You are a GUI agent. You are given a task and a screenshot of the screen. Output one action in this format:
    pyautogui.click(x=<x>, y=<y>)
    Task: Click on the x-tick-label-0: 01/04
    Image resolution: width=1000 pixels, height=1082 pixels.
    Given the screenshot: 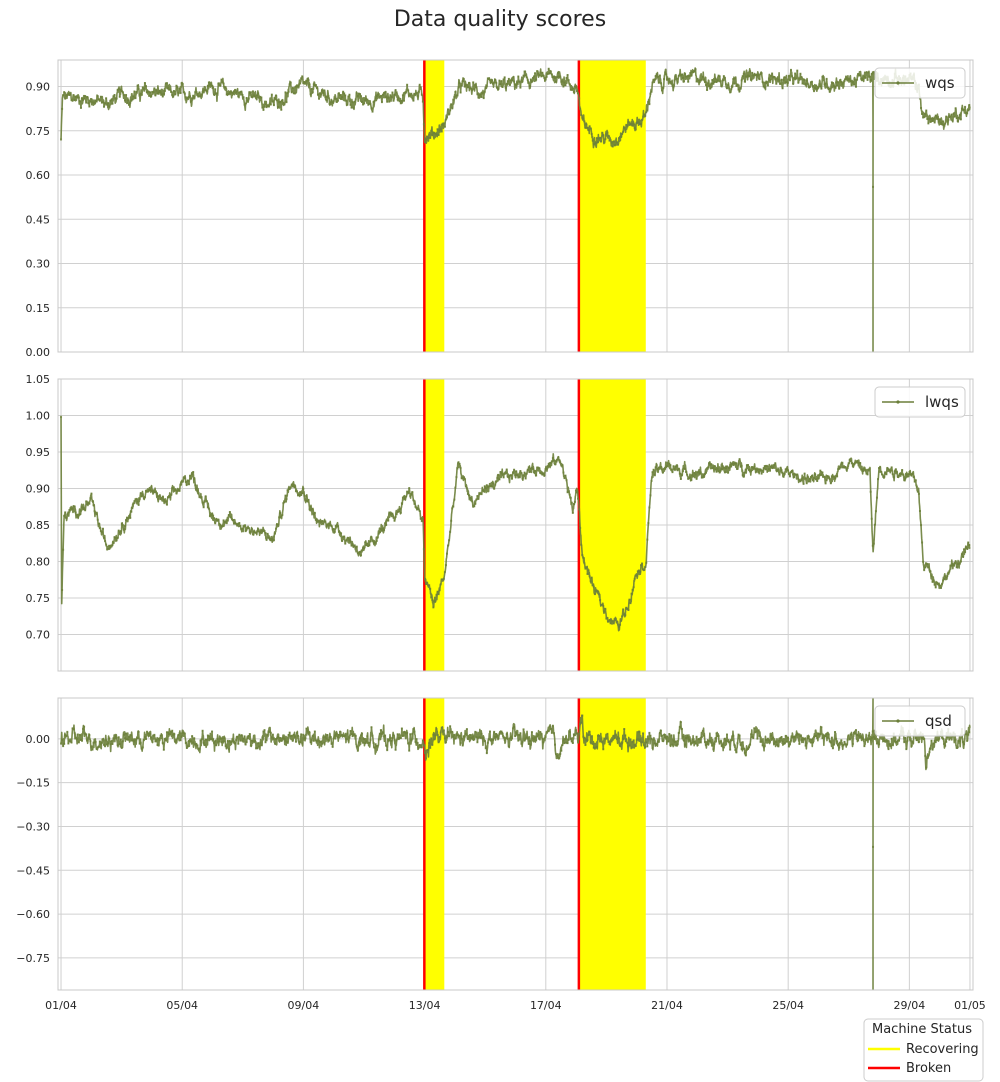 What is the action you would take?
    pyautogui.click(x=61, y=1005)
    